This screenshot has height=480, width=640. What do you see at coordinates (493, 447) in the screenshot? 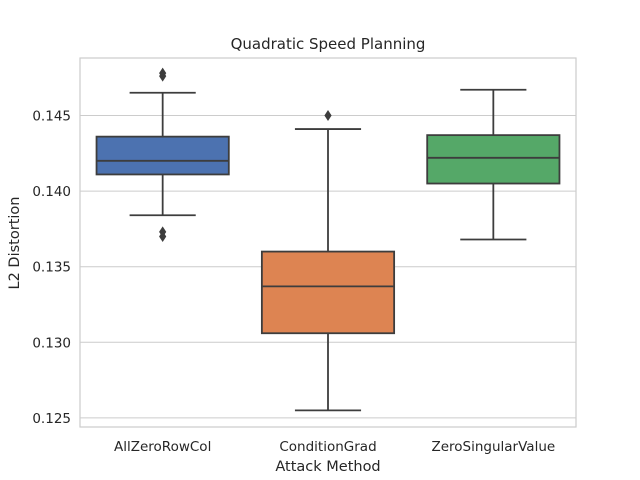
I see `x-tick-label: ZeroSingularValue` at bounding box center [493, 447].